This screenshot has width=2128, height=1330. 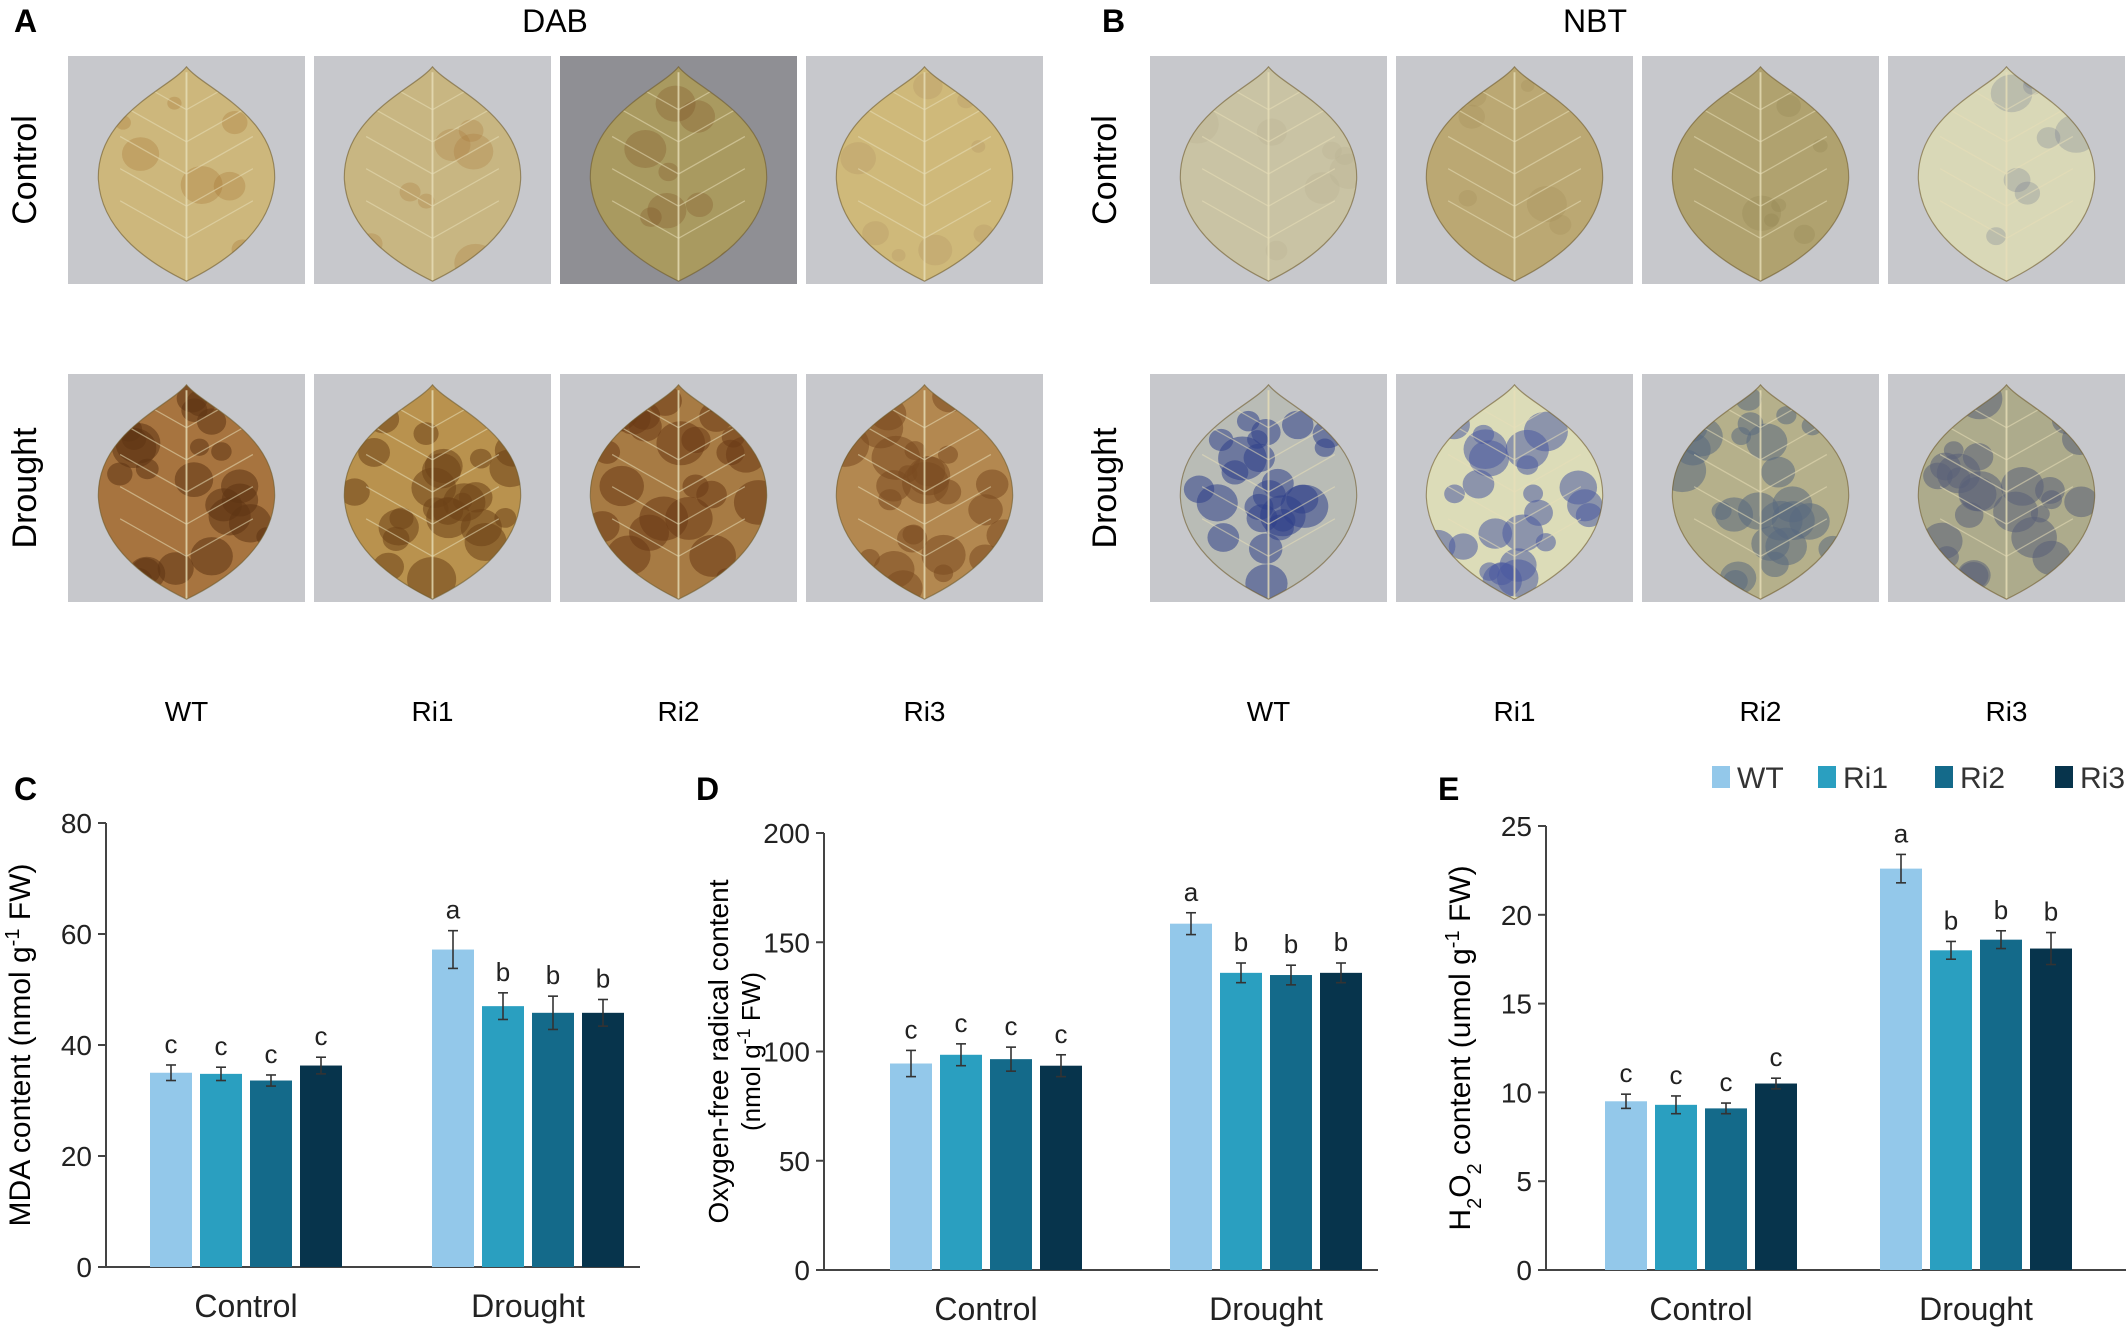 I want to click on column-label-ri2: Ri2, so click(x=678, y=711).